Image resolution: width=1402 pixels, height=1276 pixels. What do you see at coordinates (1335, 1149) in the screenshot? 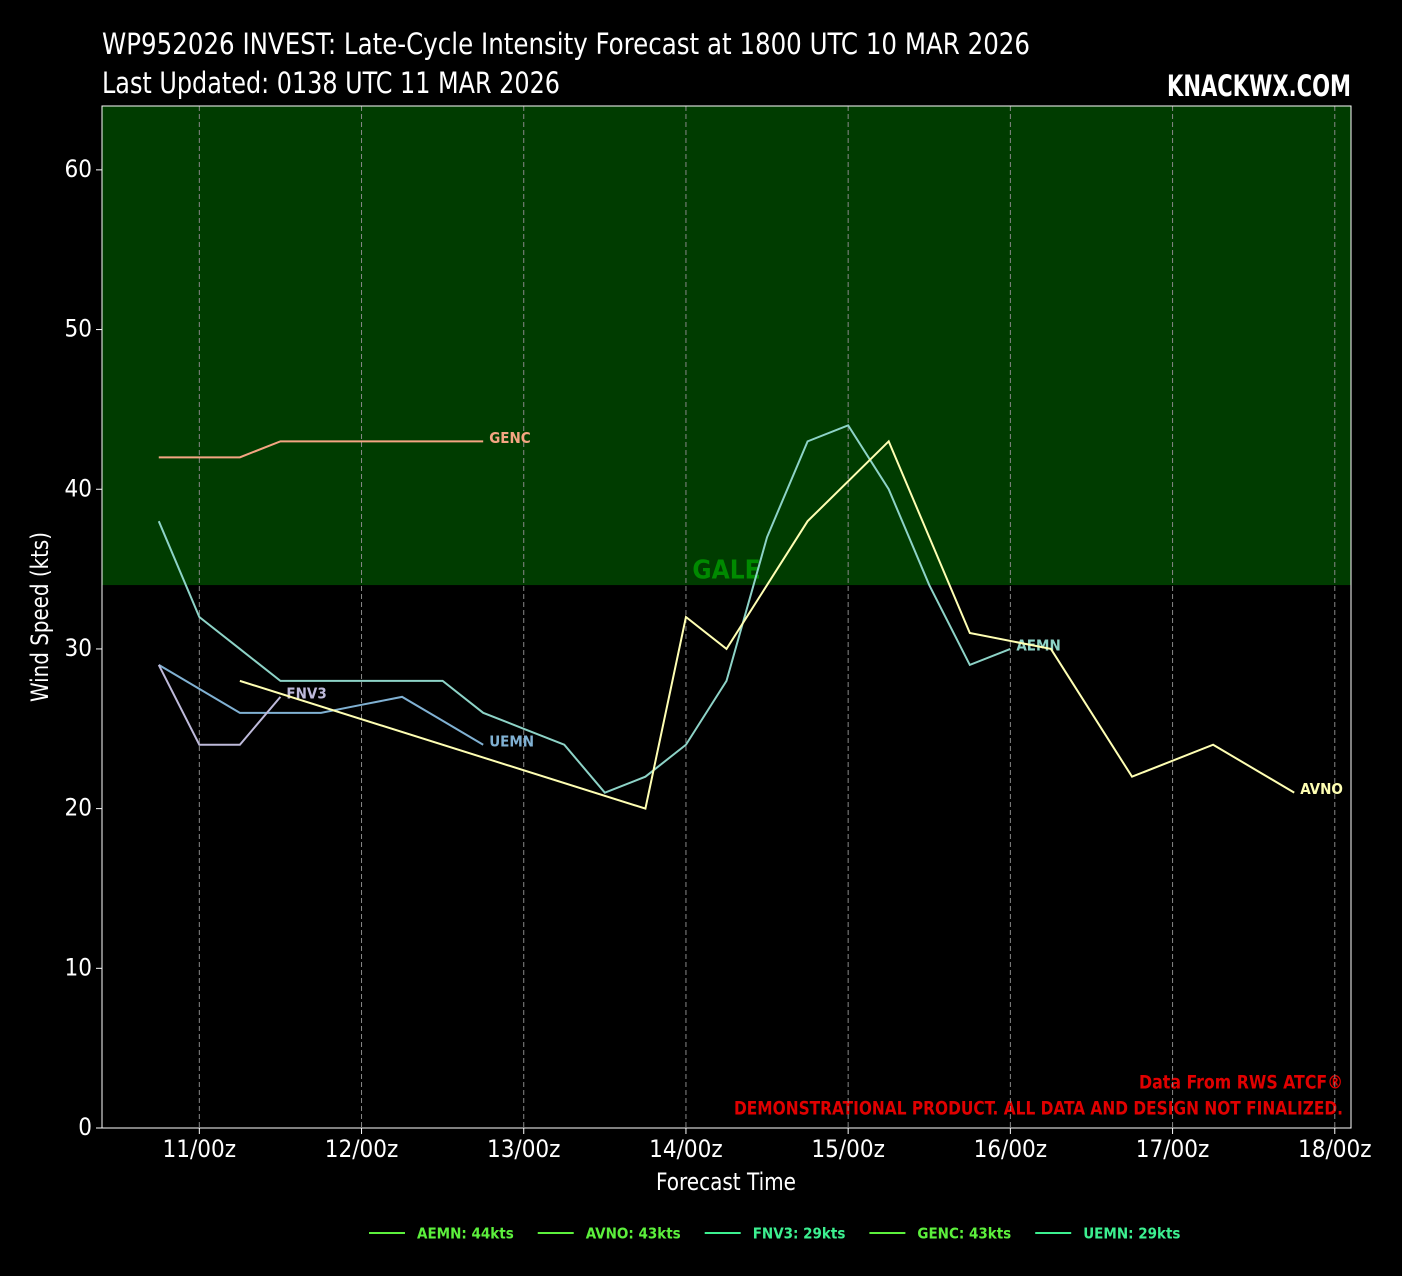
I see `x-tick-label: 18/00z` at bounding box center [1335, 1149].